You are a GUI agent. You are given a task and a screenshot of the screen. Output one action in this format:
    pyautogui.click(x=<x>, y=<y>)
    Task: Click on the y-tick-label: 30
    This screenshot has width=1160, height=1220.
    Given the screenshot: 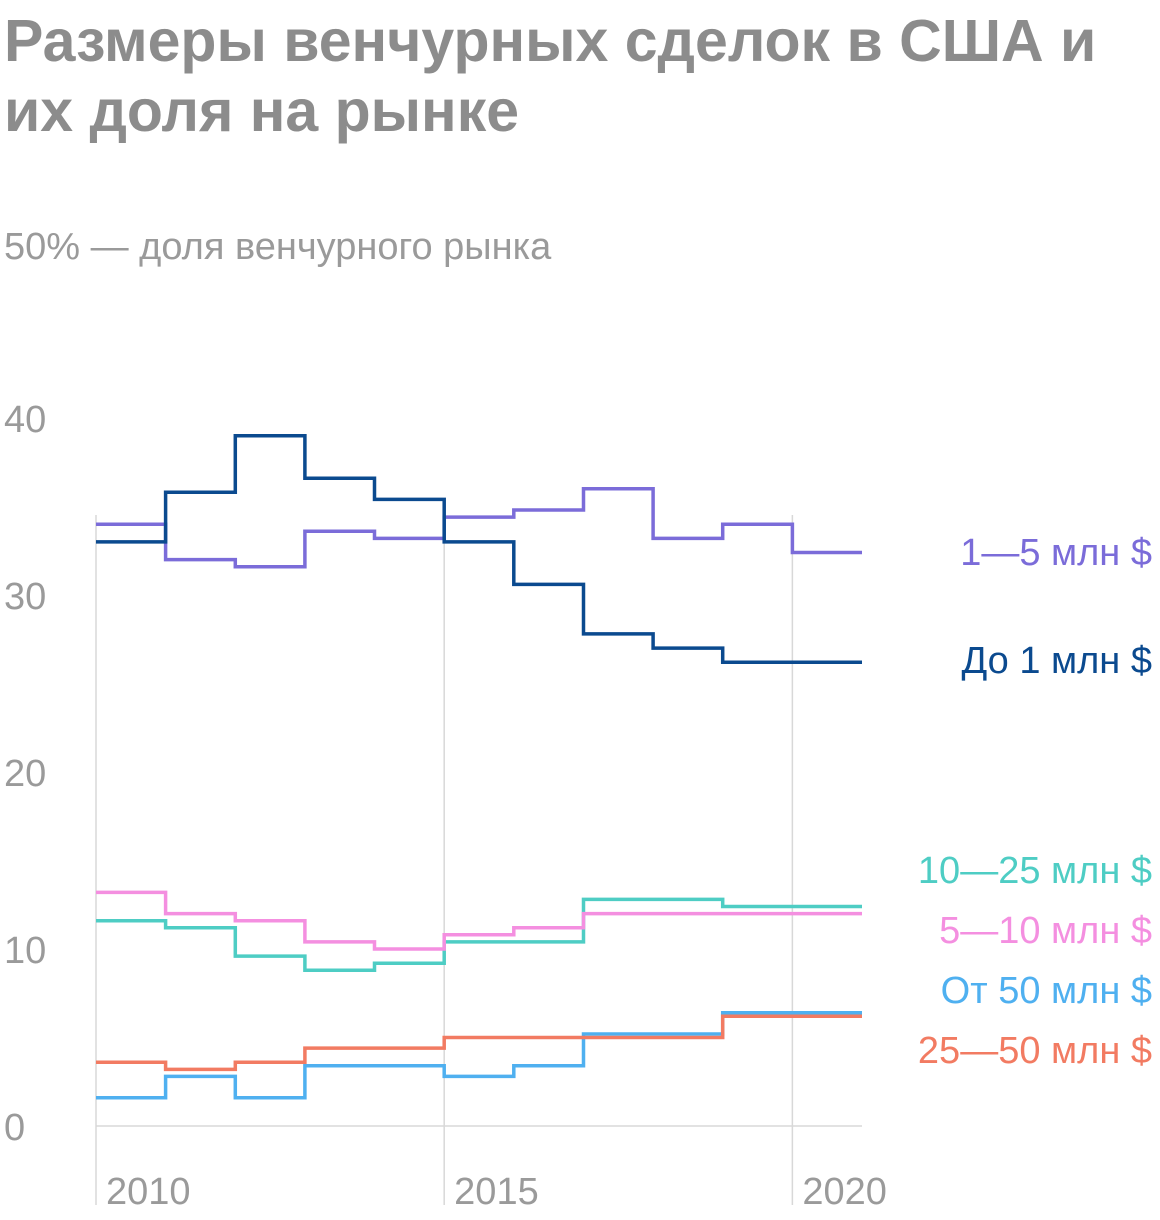 What is the action you would take?
    pyautogui.click(x=25, y=597)
    